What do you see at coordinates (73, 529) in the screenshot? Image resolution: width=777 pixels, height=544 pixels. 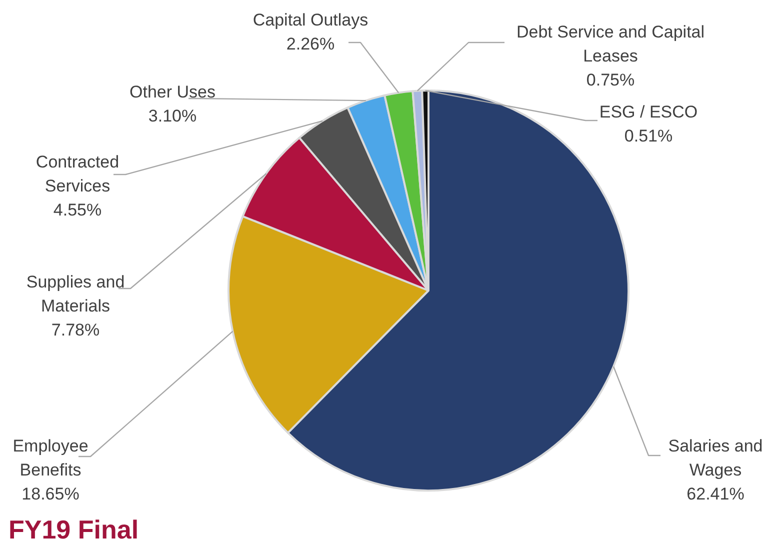 I see `text: FY19 Final` at bounding box center [73, 529].